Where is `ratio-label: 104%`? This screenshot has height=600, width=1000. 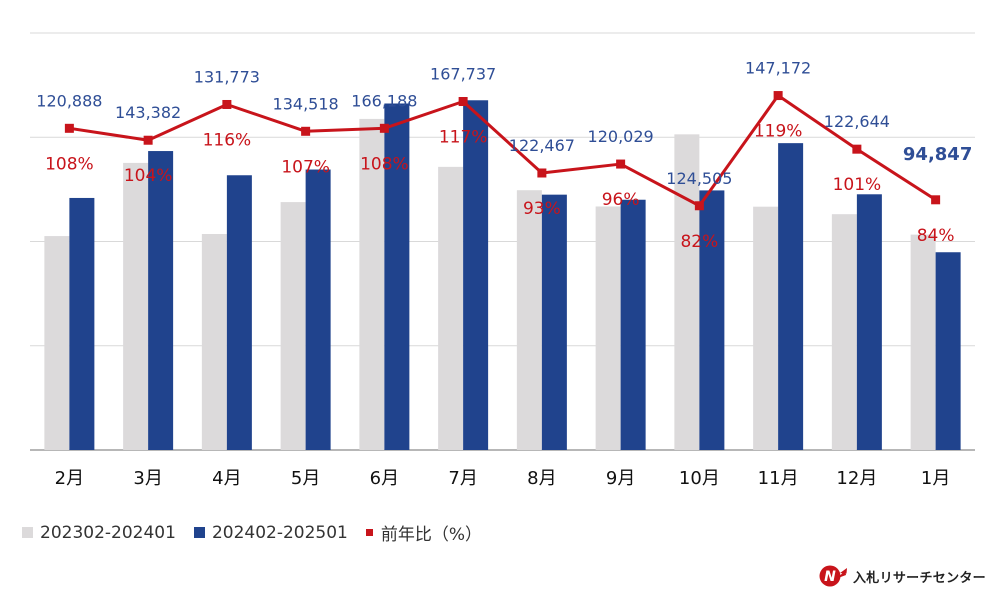 ratio-label: 104% is located at coordinates (148, 176).